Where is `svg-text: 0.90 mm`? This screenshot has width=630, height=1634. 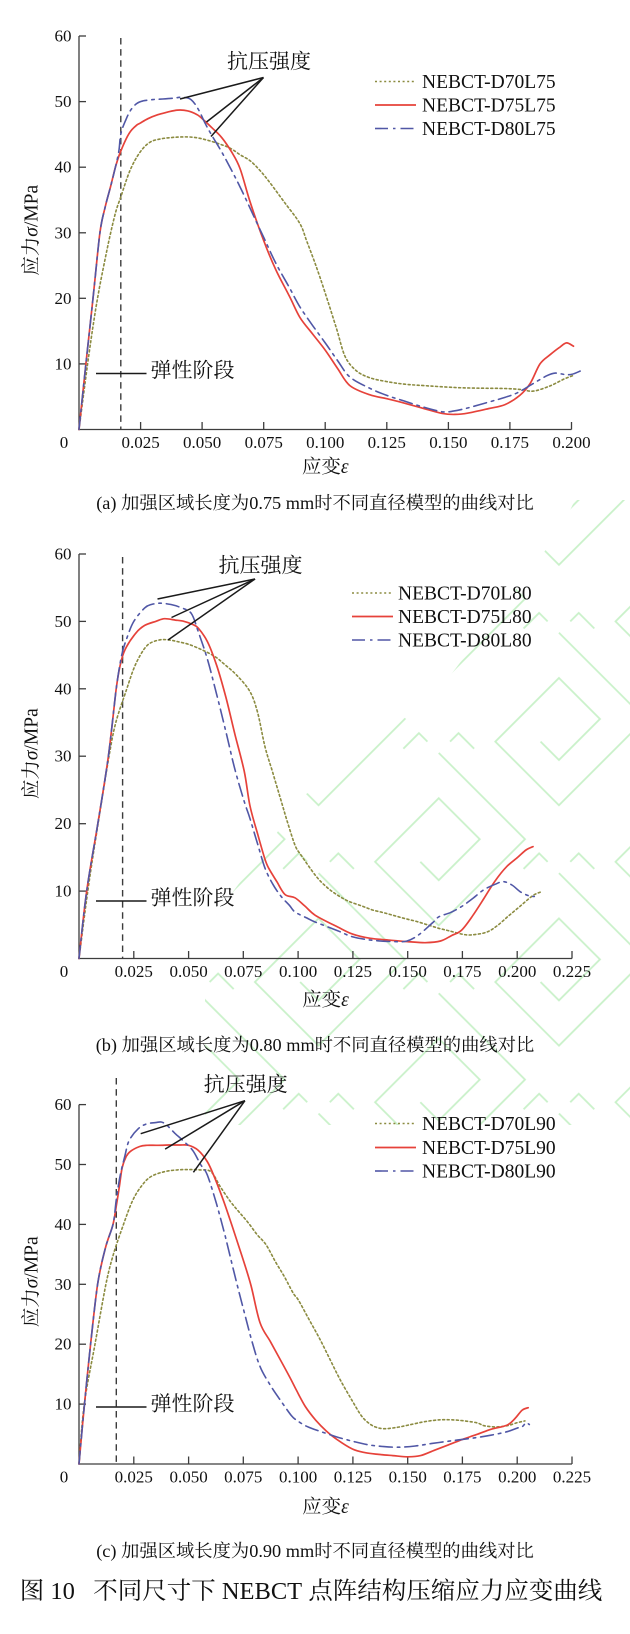
svg-text: 0.90 mm is located at coordinates (281, 1551).